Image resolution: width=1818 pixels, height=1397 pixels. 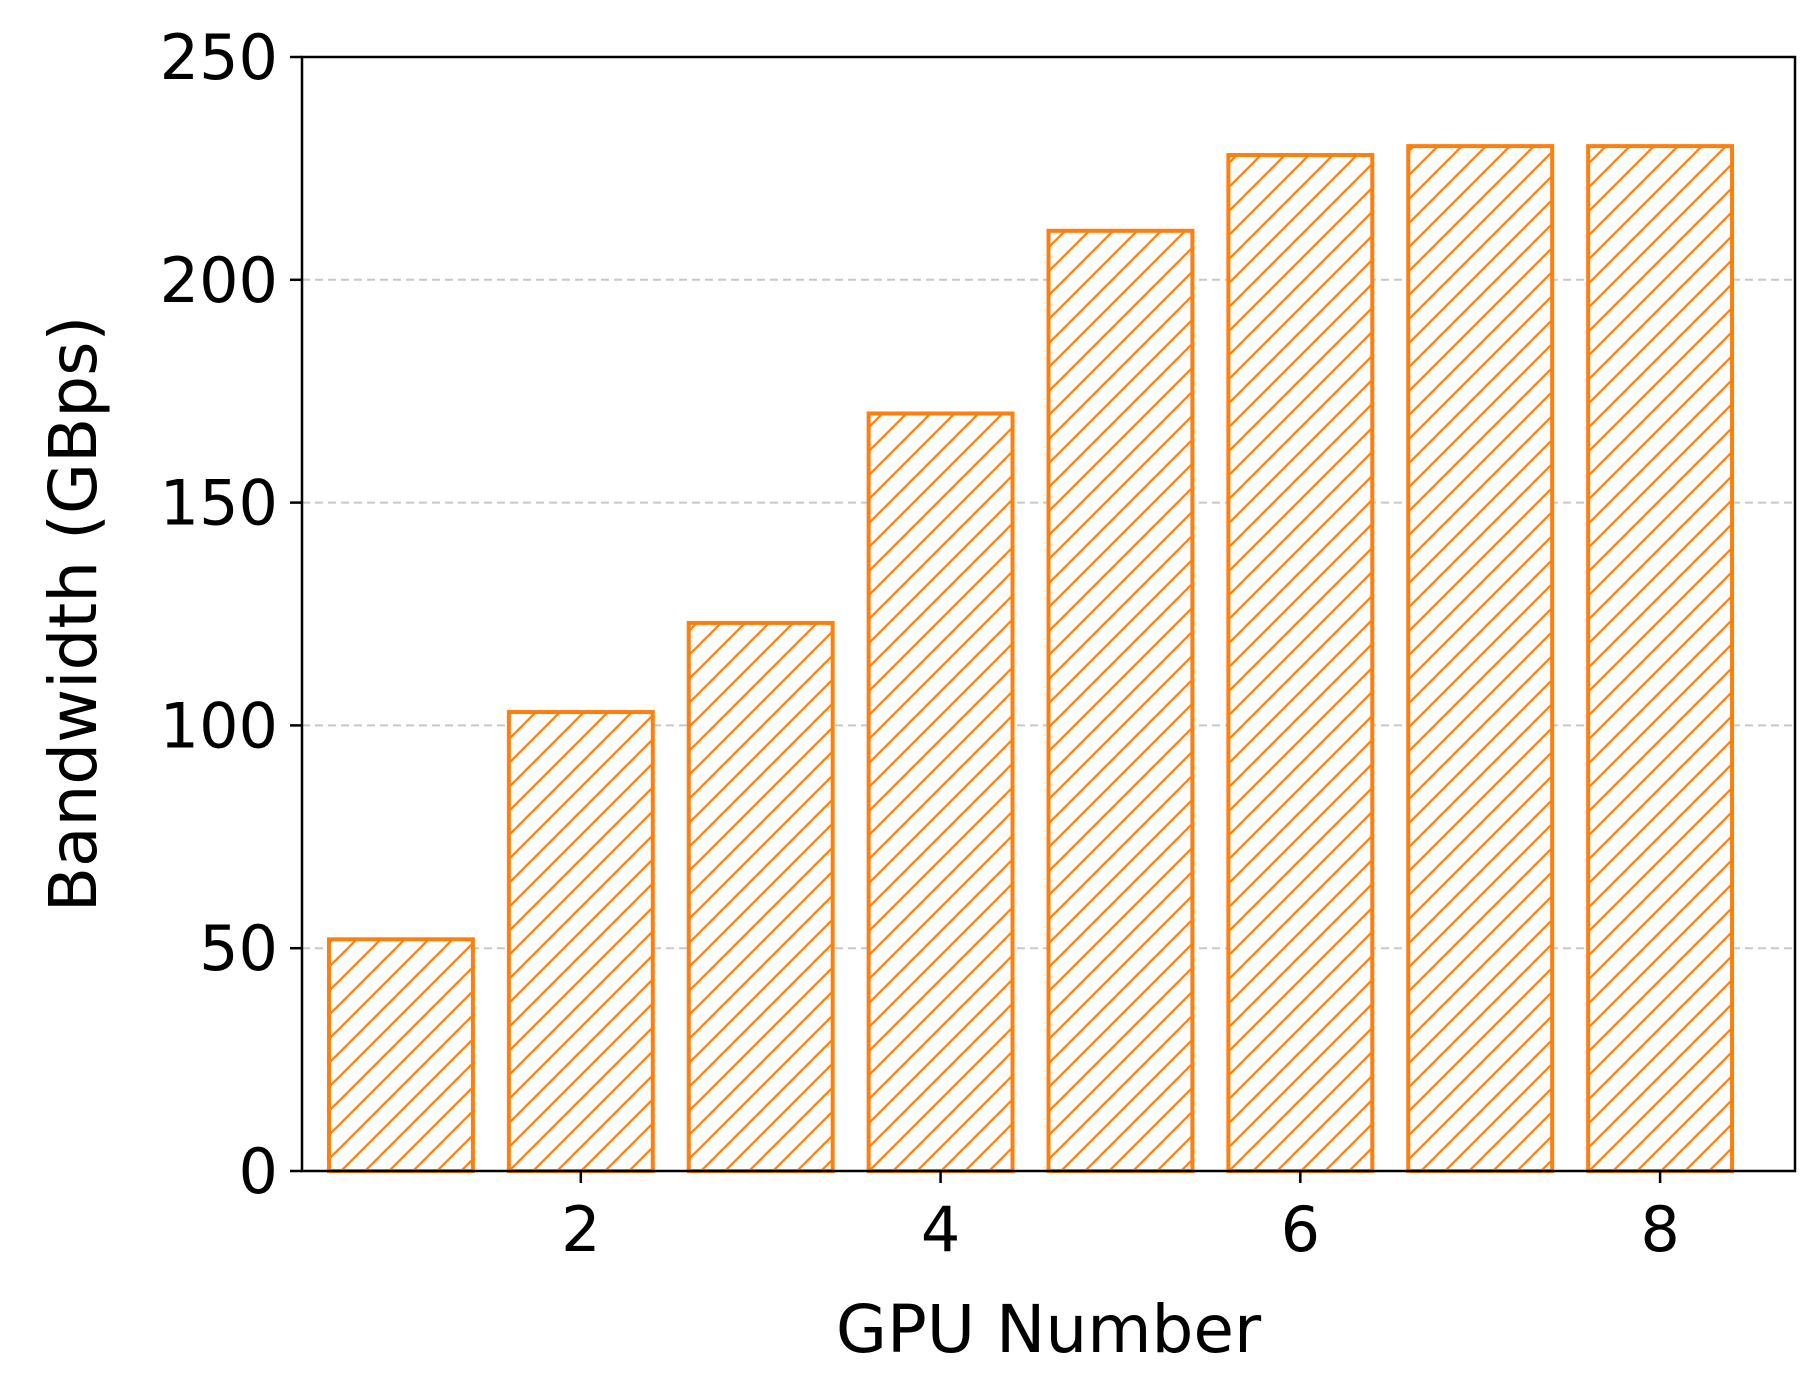 What do you see at coordinates (219, 725) in the screenshot?
I see `y-tick-label: 100` at bounding box center [219, 725].